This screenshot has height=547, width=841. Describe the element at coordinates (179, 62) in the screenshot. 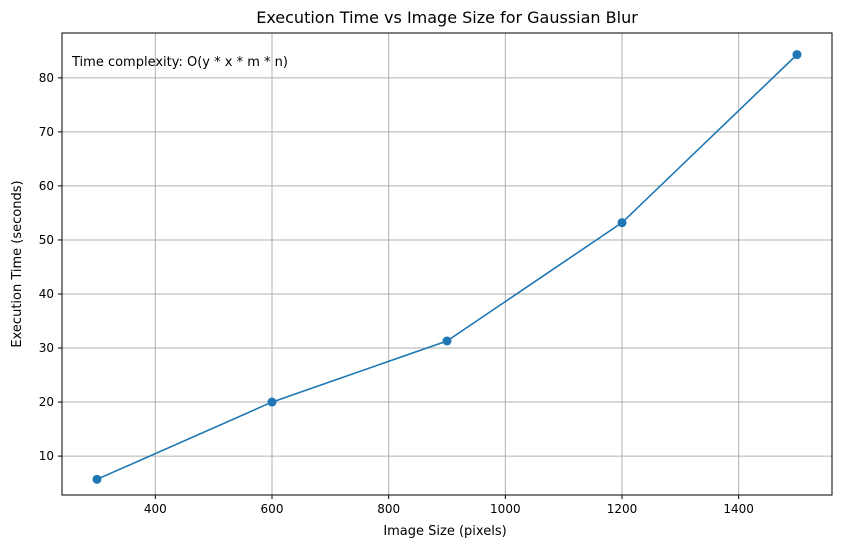

I see `annotation-text: Time complexity: O(y * x * m * n)` at that location.